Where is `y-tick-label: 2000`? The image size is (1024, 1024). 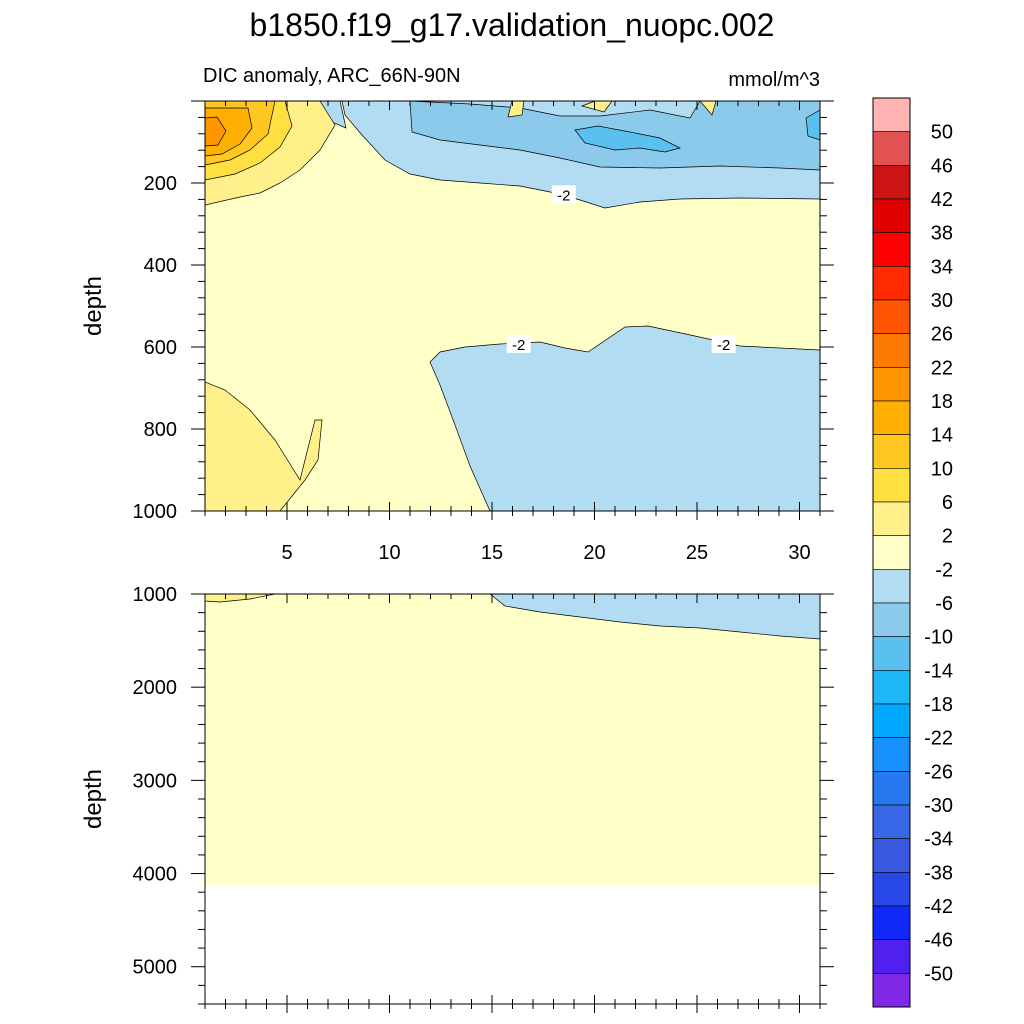 y-tick-label: 2000 is located at coordinates (155, 688).